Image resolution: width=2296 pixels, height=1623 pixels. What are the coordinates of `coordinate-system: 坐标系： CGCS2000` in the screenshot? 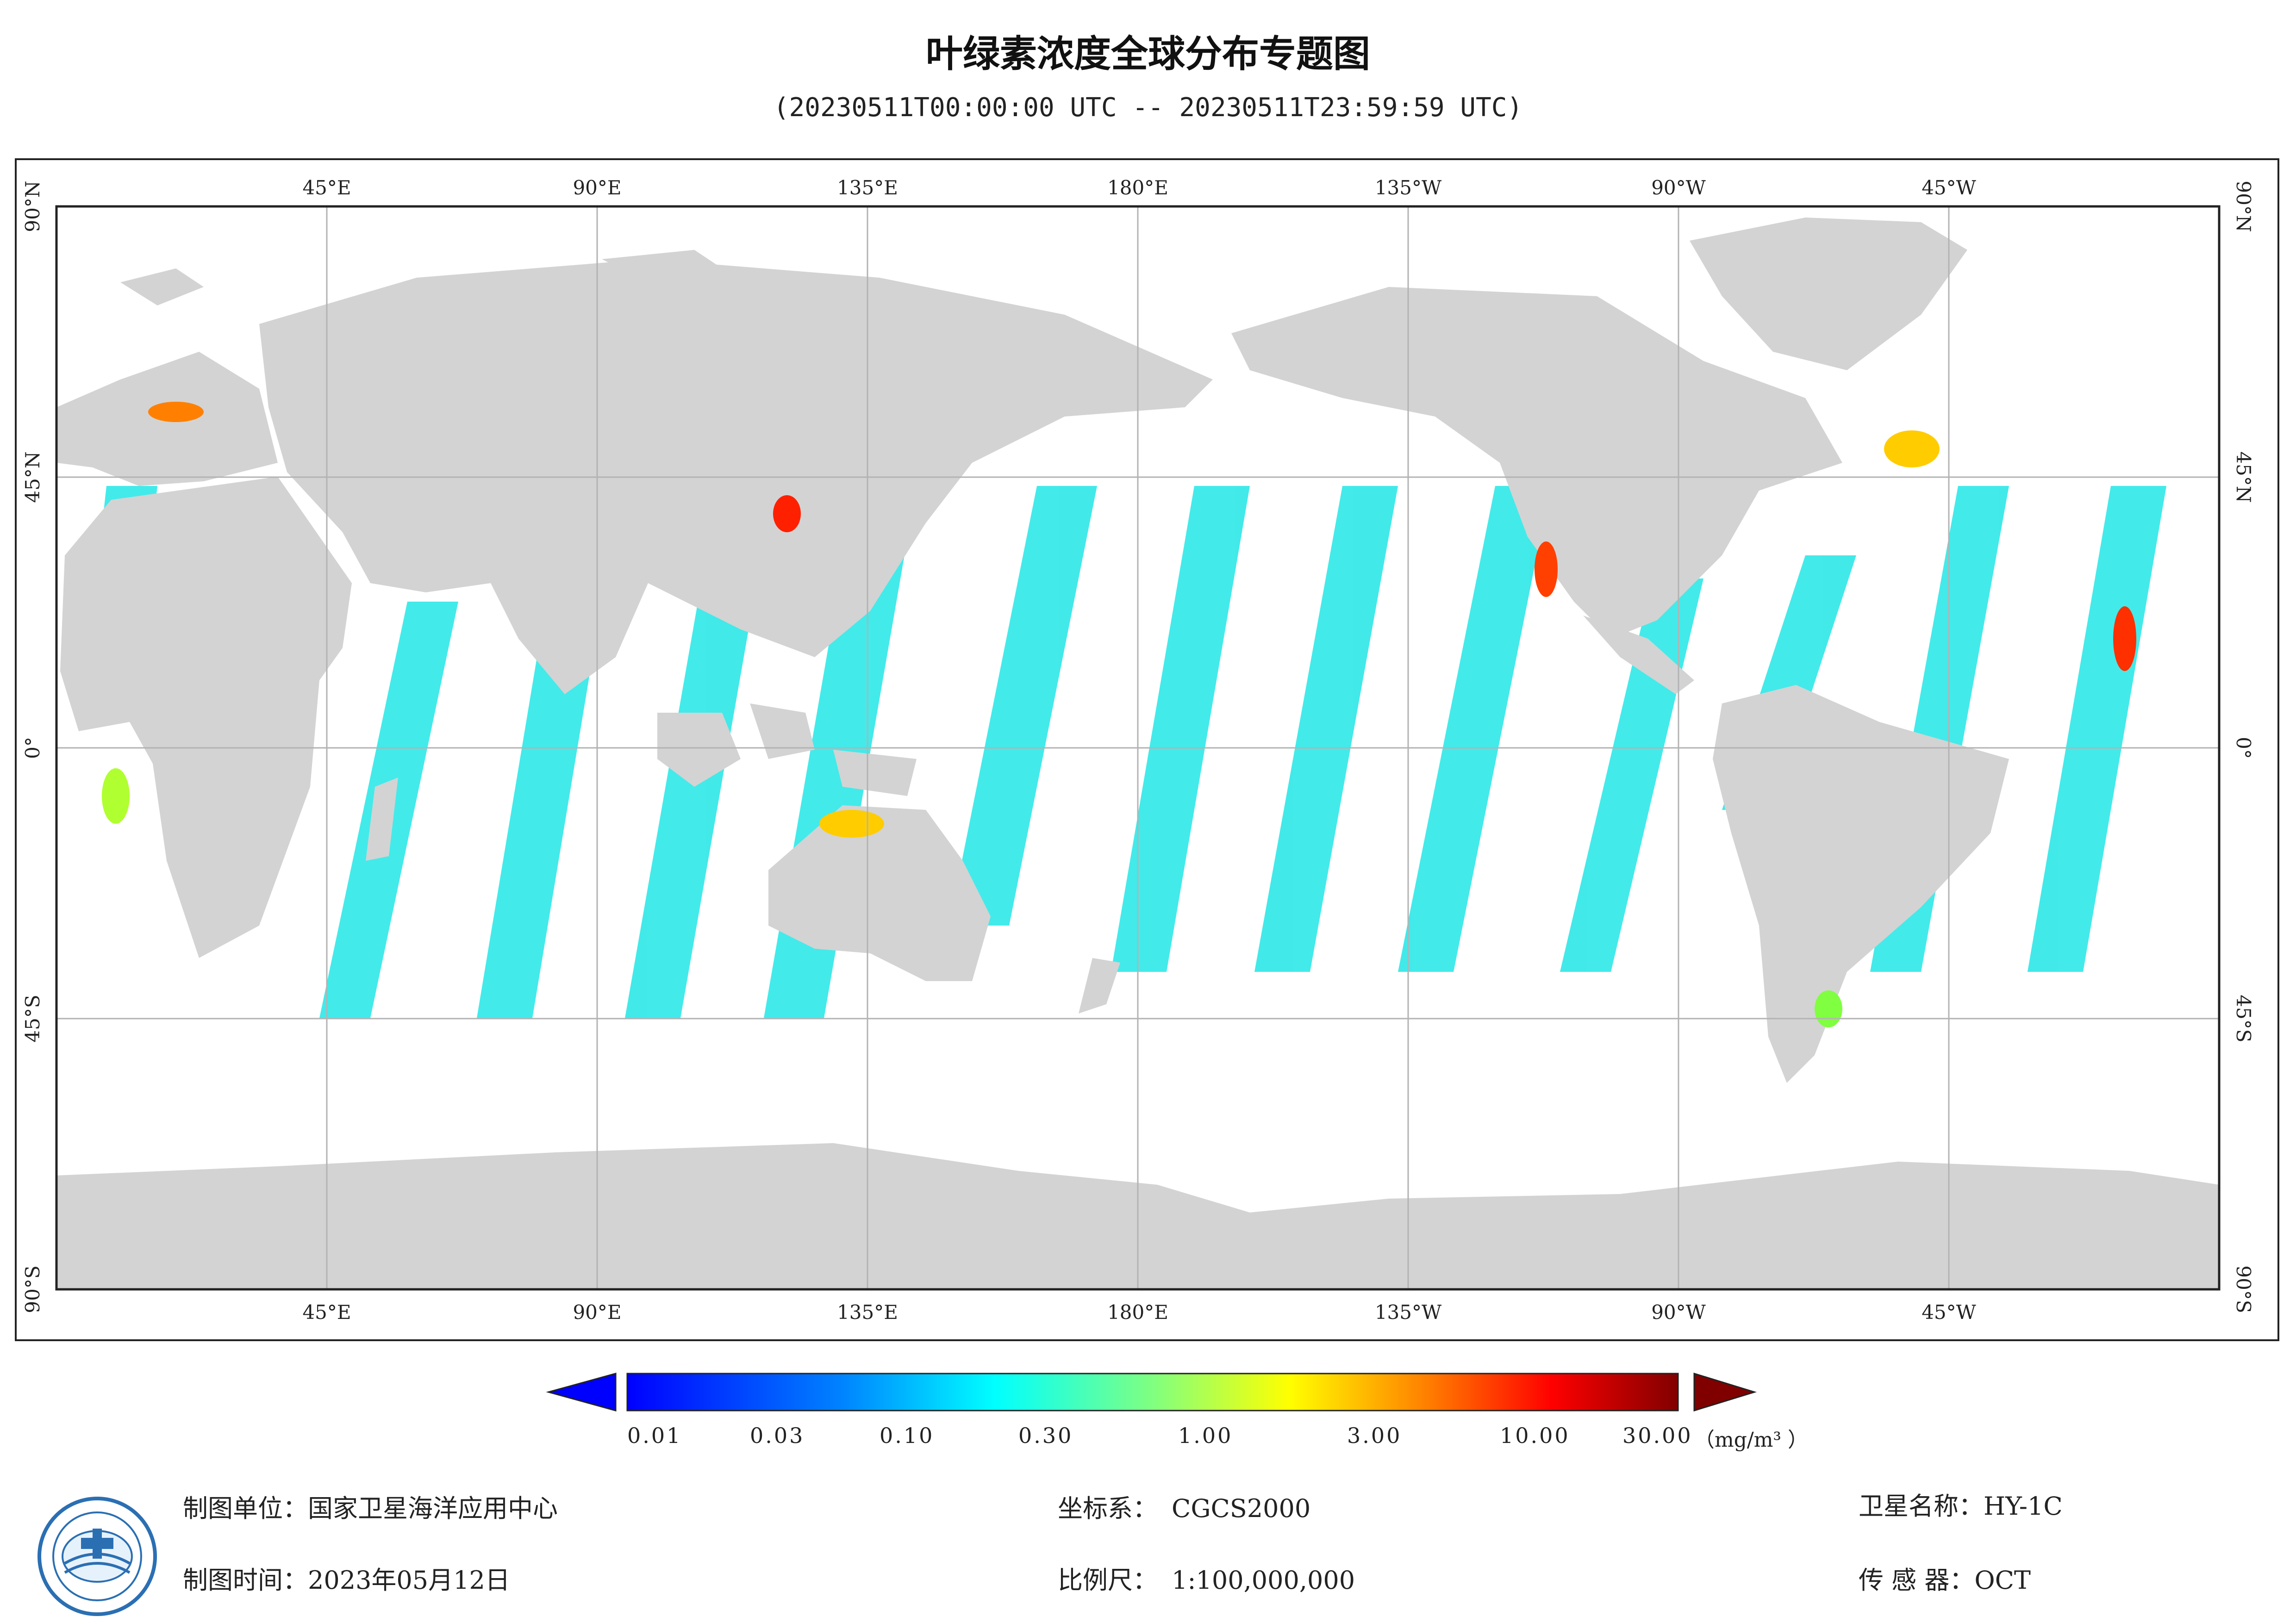 It's located at (1184, 1508).